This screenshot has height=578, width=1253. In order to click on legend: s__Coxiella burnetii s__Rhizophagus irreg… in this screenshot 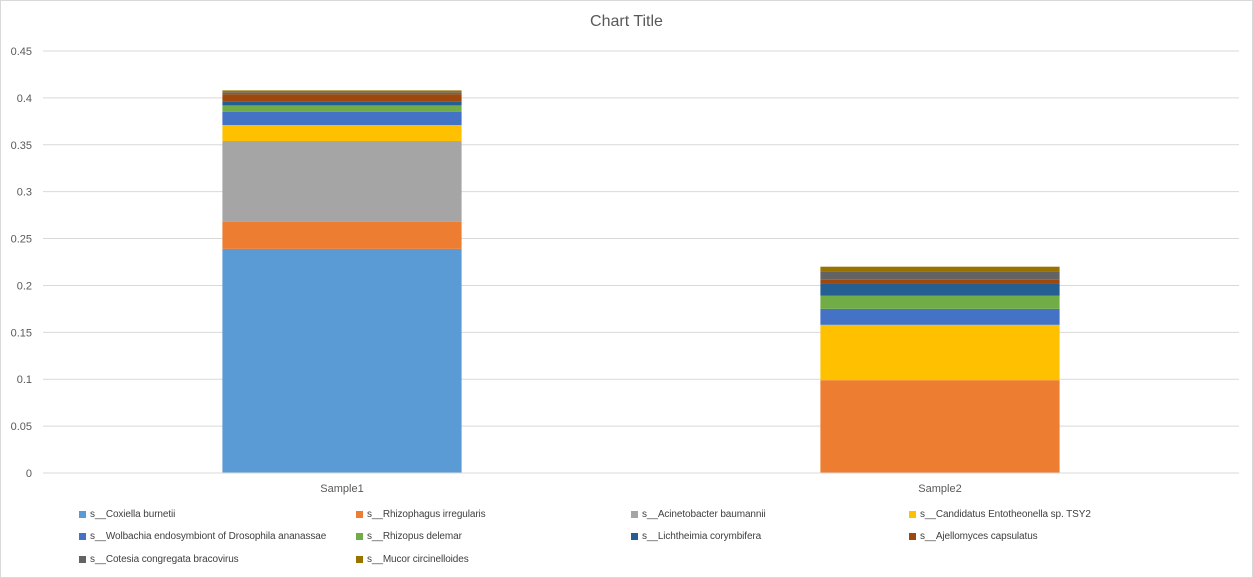, I will do `click(659, 540)`.